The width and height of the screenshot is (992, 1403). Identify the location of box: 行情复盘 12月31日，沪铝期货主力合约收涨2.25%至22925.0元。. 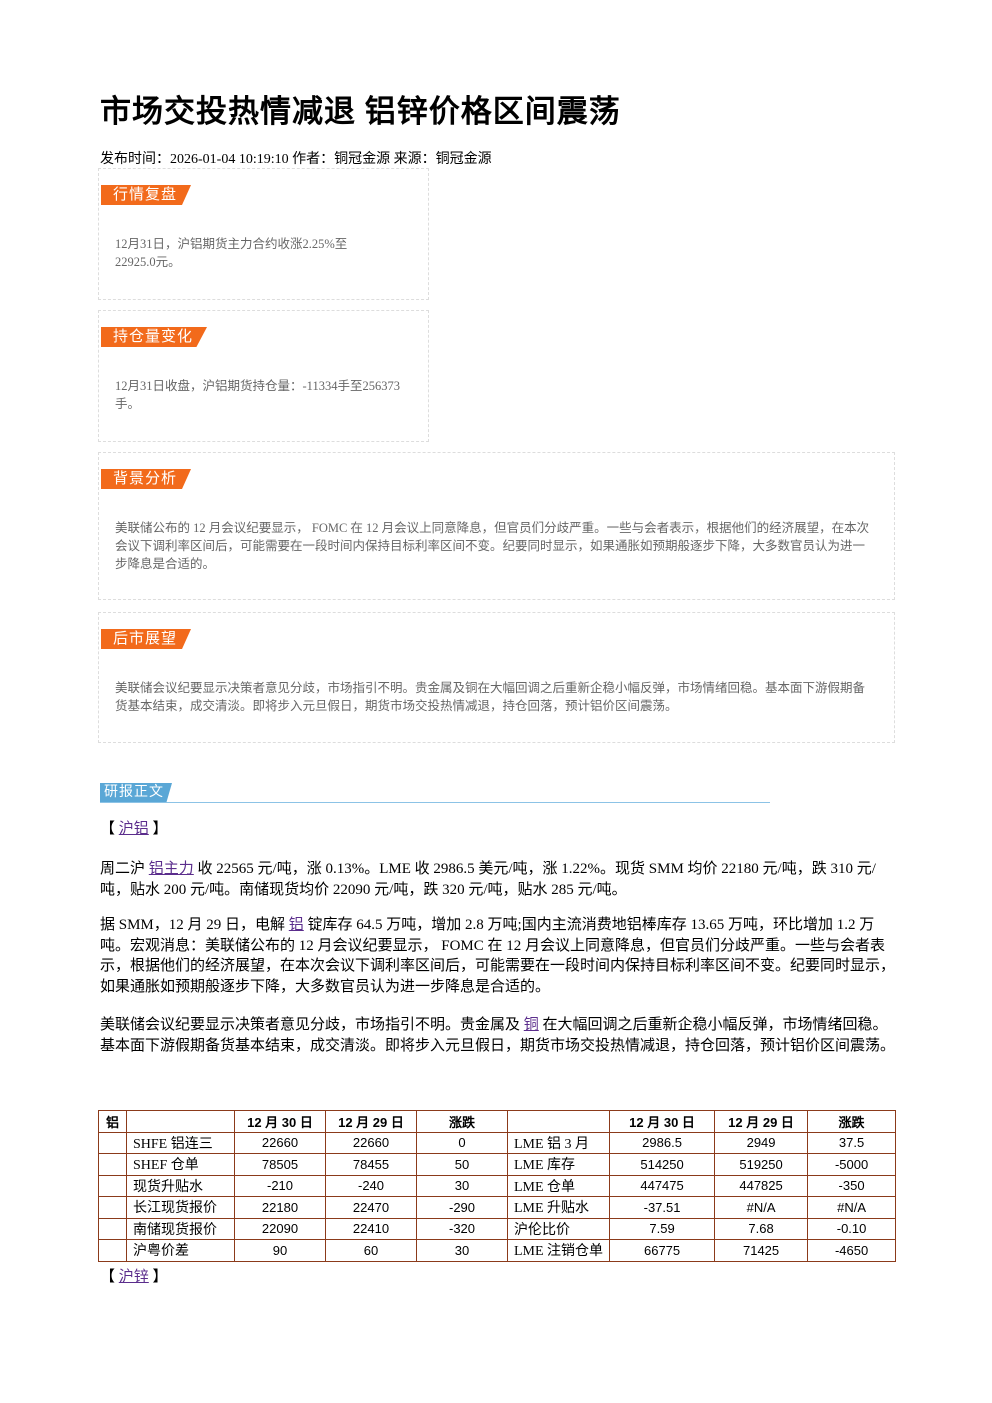
(263, 234).